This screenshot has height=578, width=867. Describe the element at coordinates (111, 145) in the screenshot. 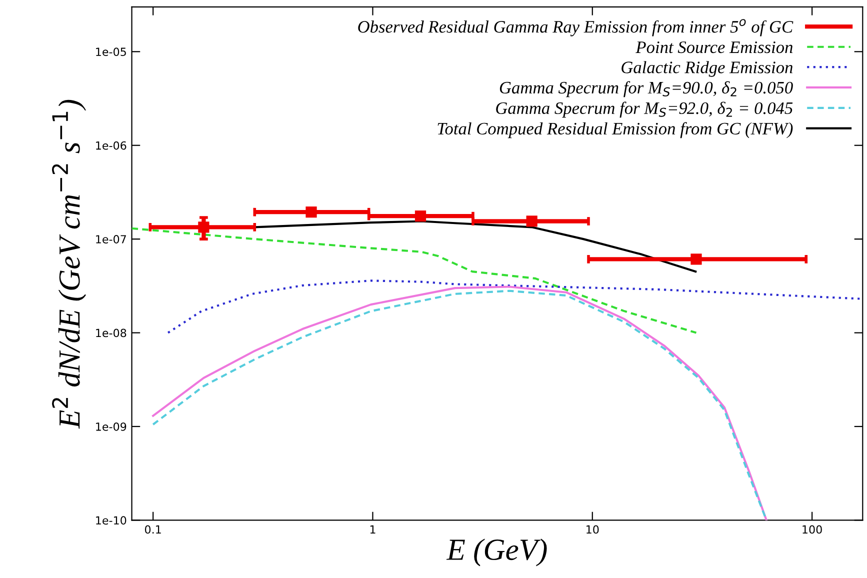

I see `y-tick-label: 1e-06` at that location.